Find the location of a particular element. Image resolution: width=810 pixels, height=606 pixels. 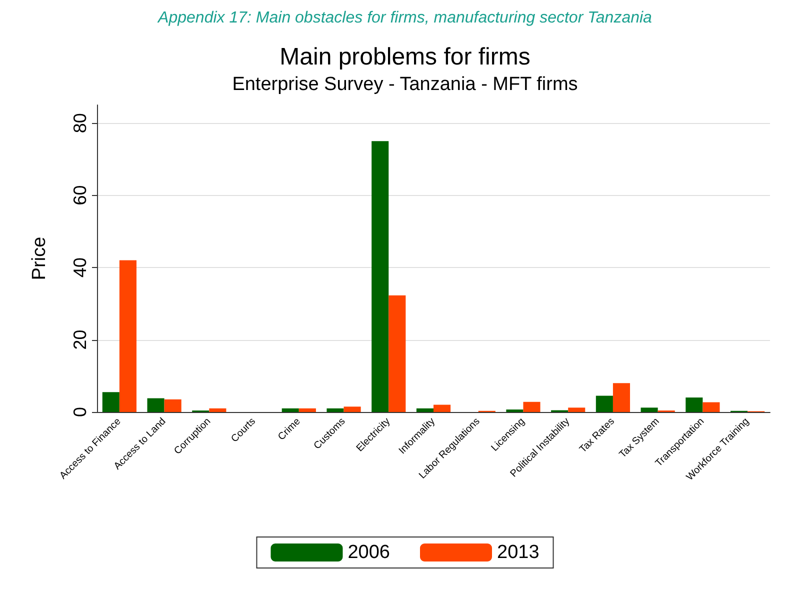

chart-title: Main problems for firms is located at coordinates (405, 57).